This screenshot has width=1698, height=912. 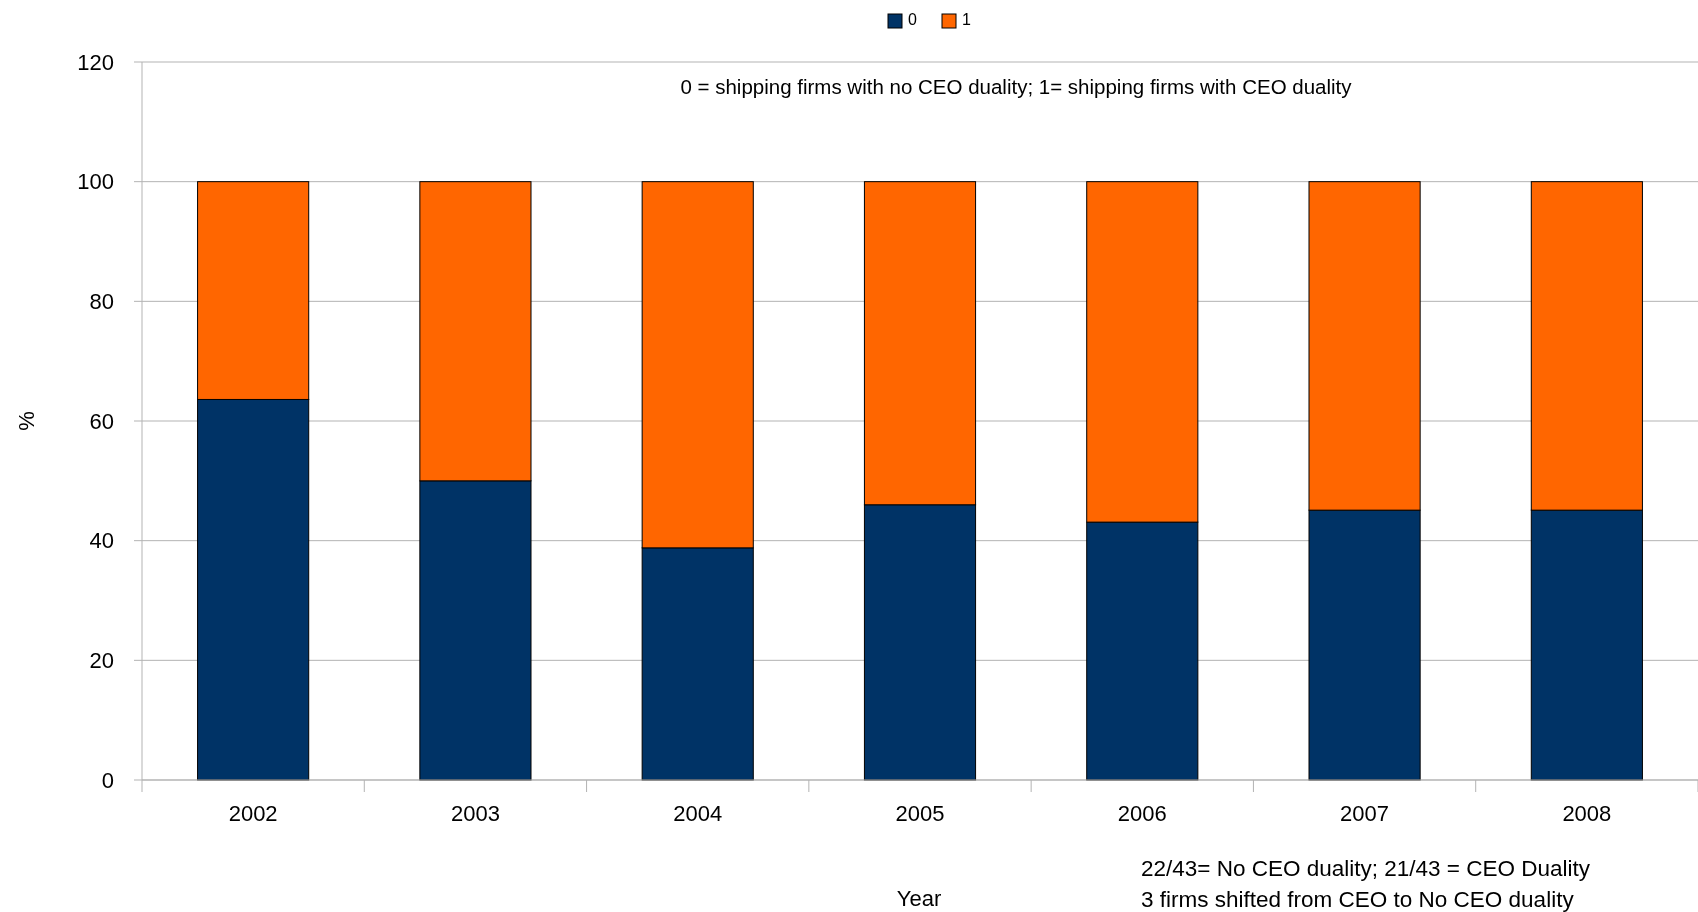 What do you see at coordinates (912, 19) in the screenshot?
I see `legend-label: 0` at bounding box center [912, 19].